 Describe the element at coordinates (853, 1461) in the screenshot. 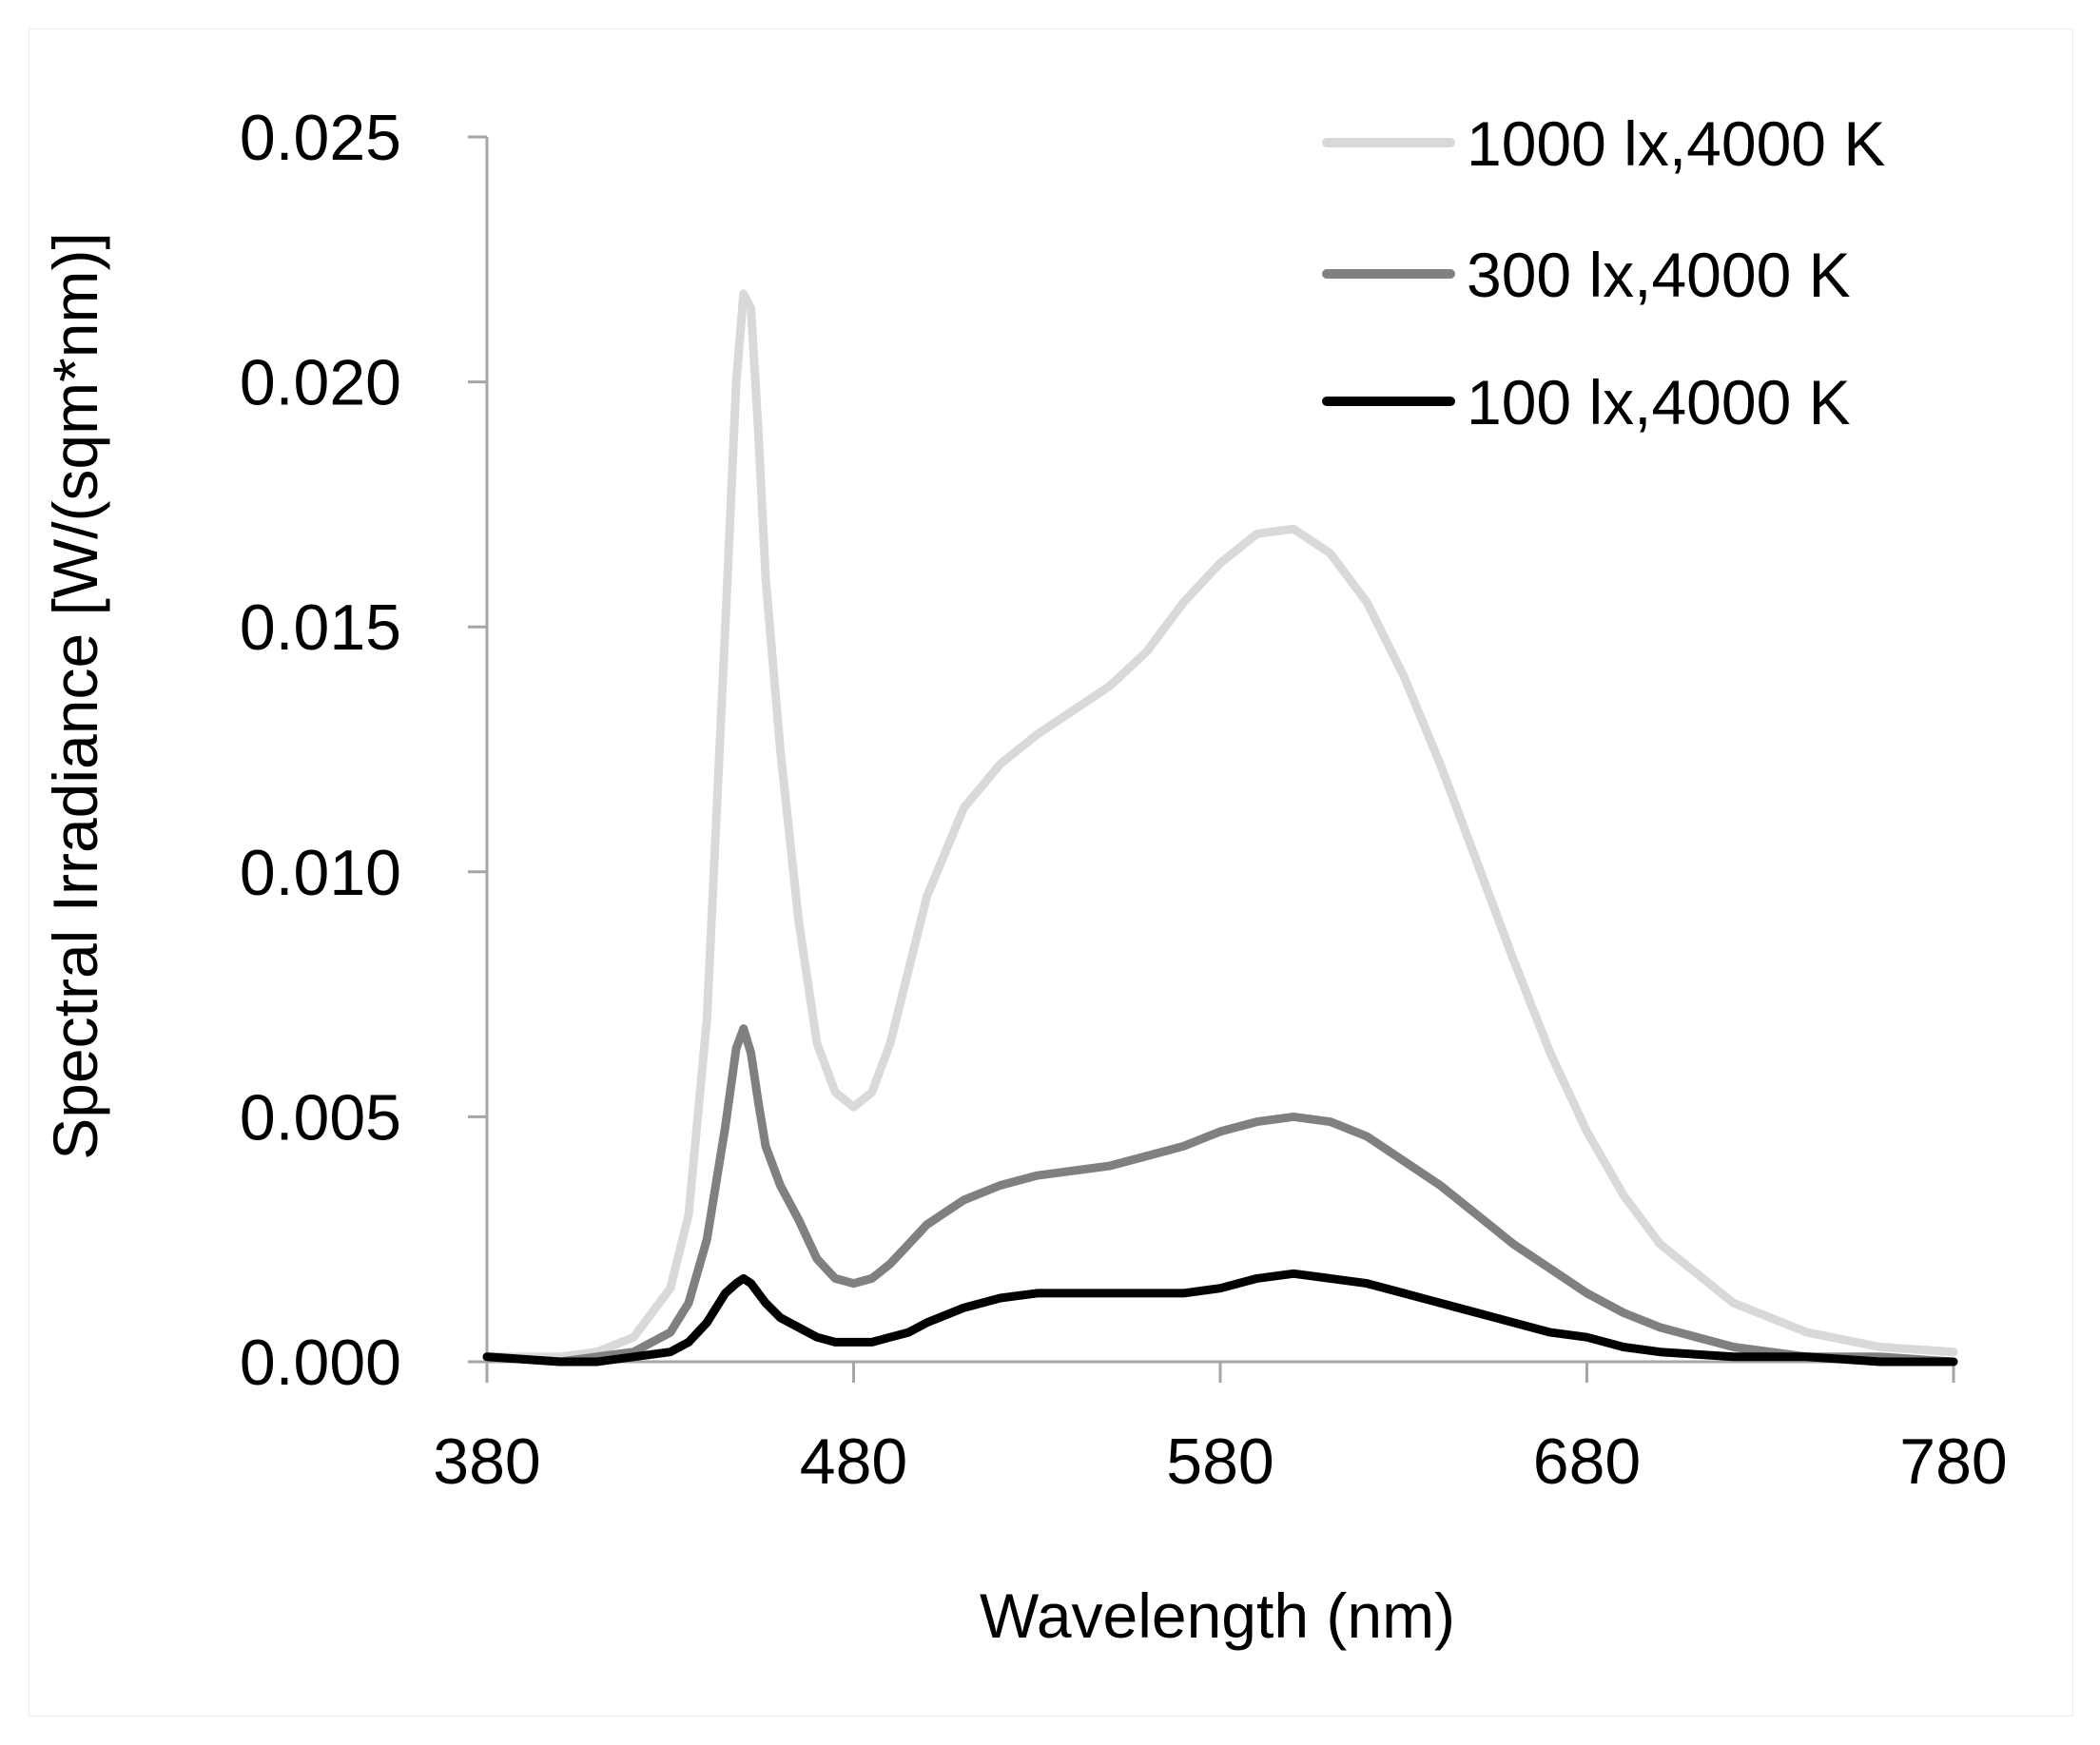

I see `x-tick-label: 480` at that location.